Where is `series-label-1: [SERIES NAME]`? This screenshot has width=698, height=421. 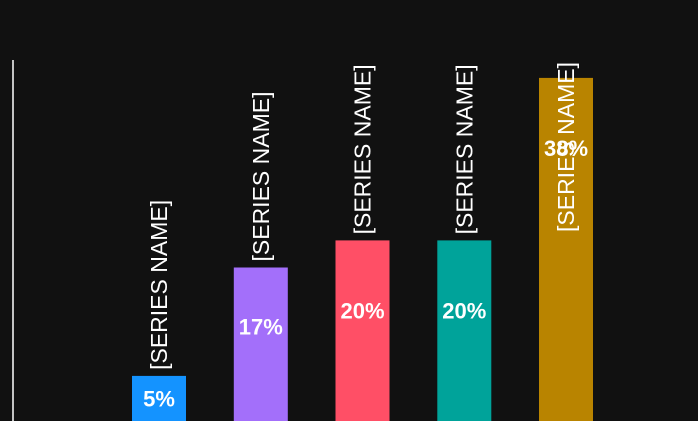 series-label-1: [SERIES NAME] is located at coordinates (159, 285).